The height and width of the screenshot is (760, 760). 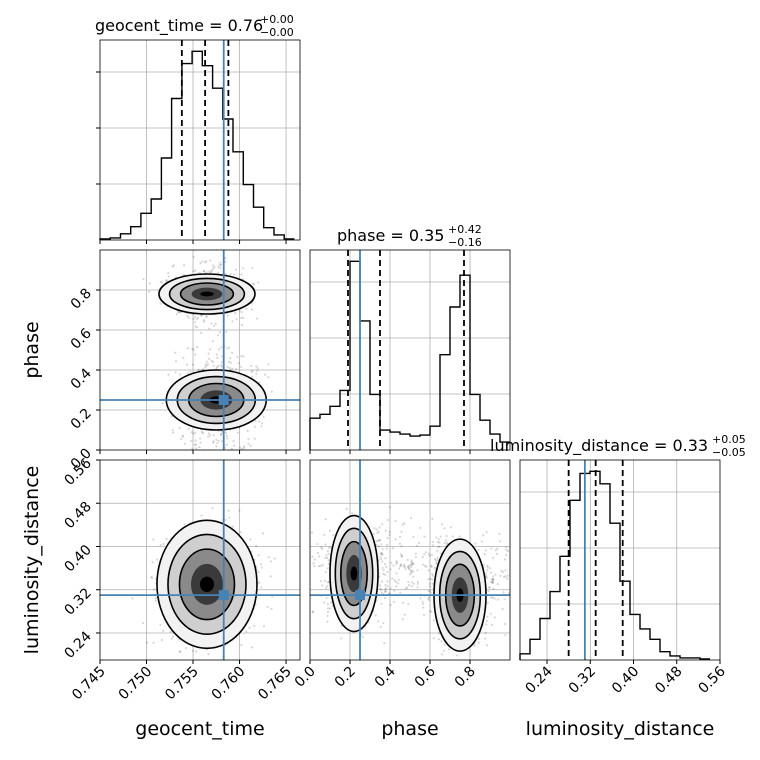 What do you see at coordinates (465, 677) in the screenshot?
I see `x-tick-label: 0.8` at bounding box center [465, 677].